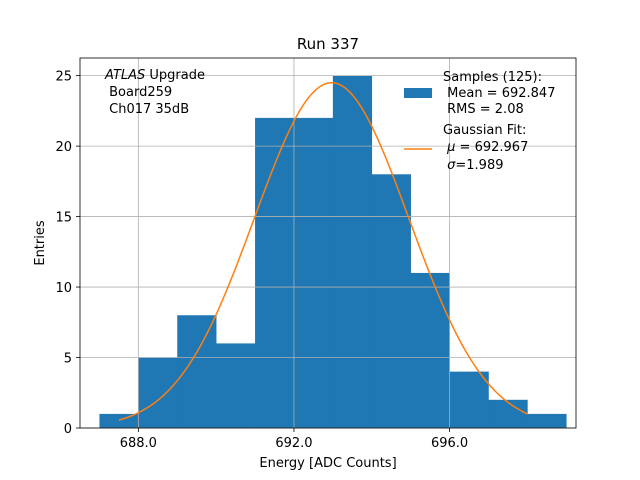 This screenshot has width=640, height=480. What do you see at coordinates (40, 243) in the screenshot?
I see `y-axis-label: Entries` at bounding box center [40, 243].